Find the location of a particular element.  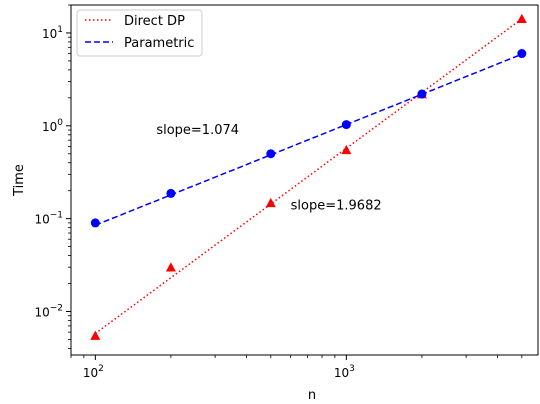

y-axis-label: Time is located at coordinates (19, 180).